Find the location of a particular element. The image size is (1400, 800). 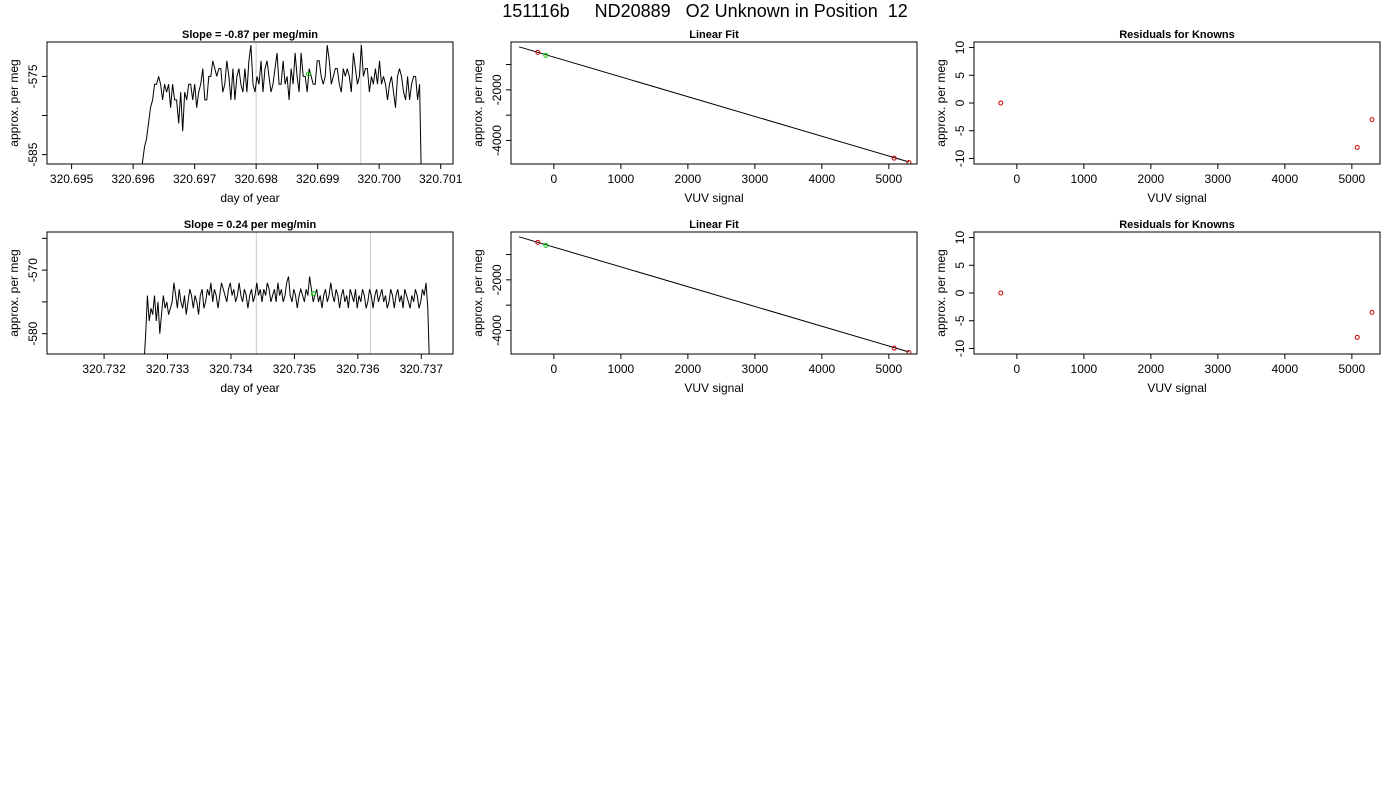

x-tick-label: 320.699 is located at coordinates (318, 179).